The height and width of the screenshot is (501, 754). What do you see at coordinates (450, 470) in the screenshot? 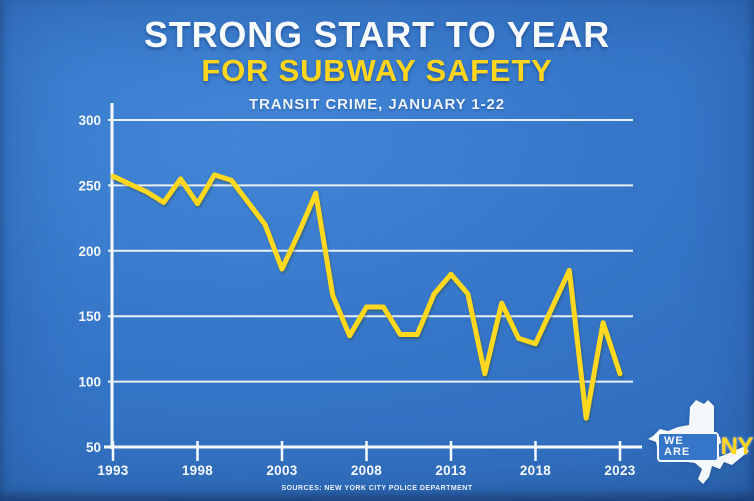
I see `x-axis-label-2013: 2013` at bounding box center [450, 470].